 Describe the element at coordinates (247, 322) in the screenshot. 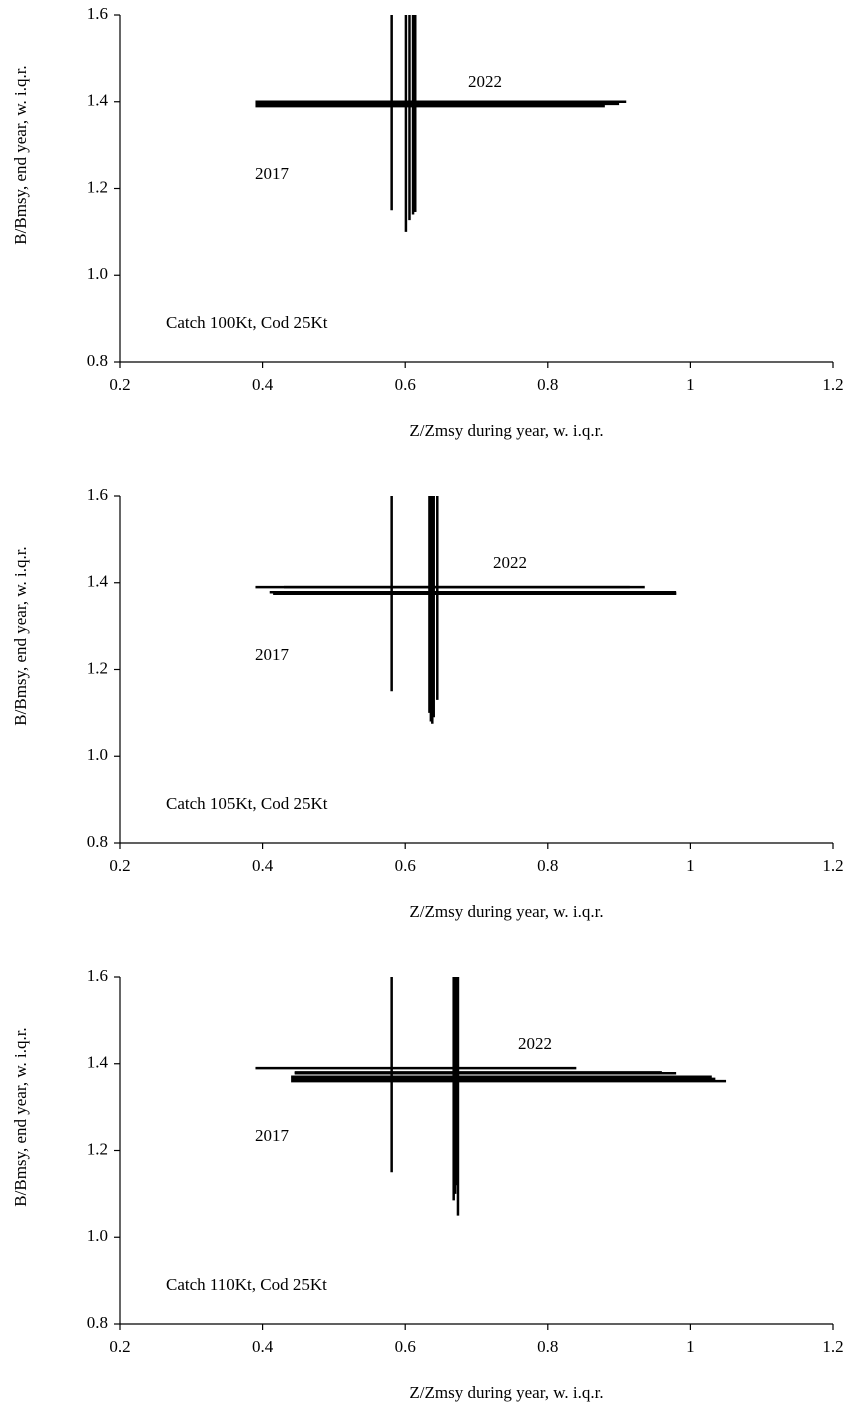

I see `panel-note: Catch 100Kt, Cod 25Kt` at that location.